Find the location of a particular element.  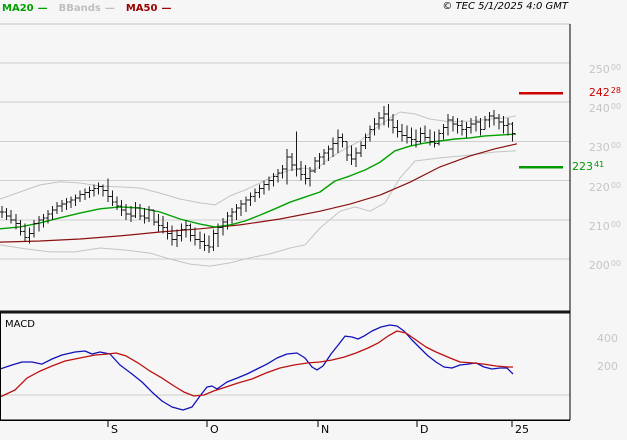

signal-line is located at coordinates (256, 364).